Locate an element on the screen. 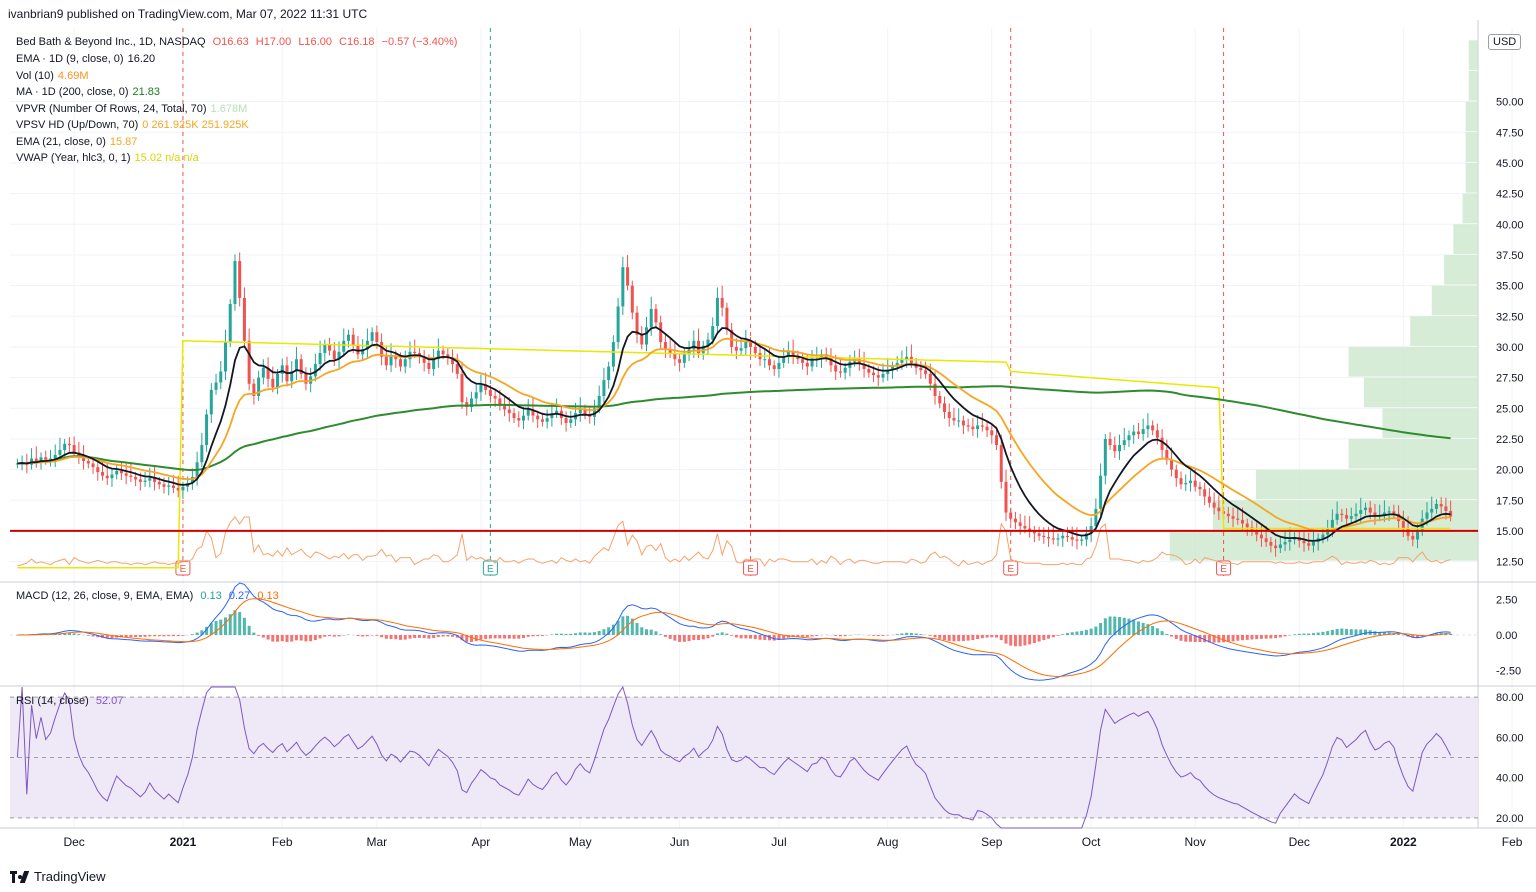 This screenshot has width=1536, height=892. price-tick-label: 42.50 is located at coordinates (1510, 195).